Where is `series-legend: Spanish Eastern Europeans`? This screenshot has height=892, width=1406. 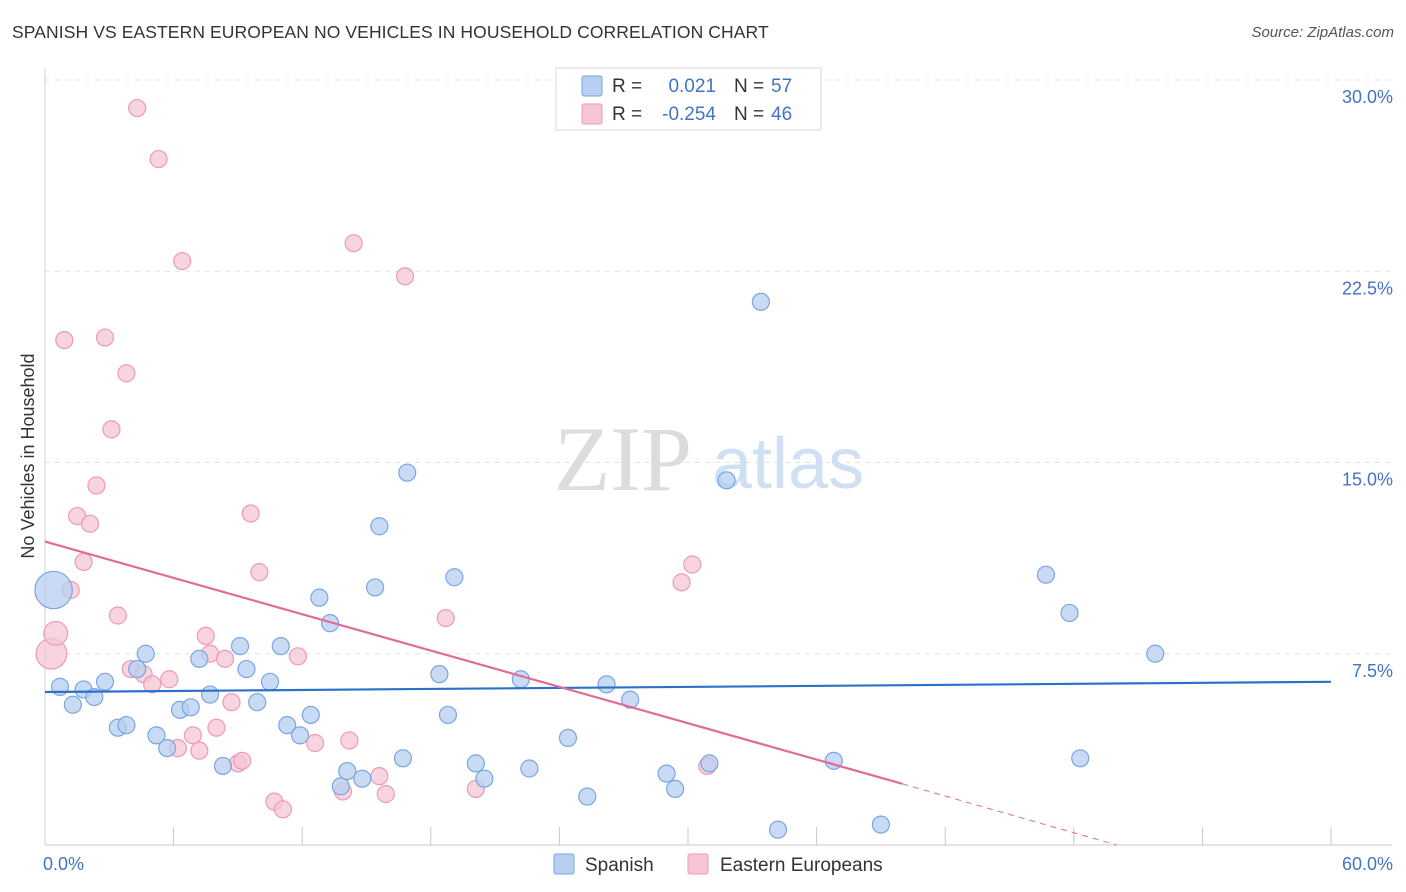 series-legend: Spanish Eastern Europeans is located at coordinates (718, 864).